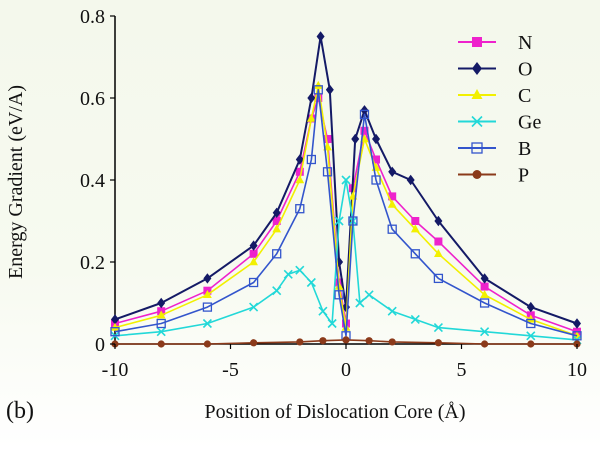 This screenshot has height=449, width=600. I want to click on x-tick-label: 10, so click(577, 370).